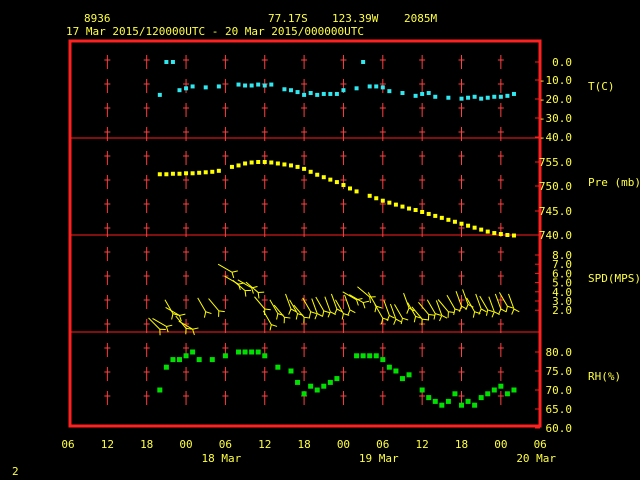 The height and width of the screenshot is (480, 640). Describe the element at coordinates (562, 264) in the screenshot. I see `y-tick-label: 7.0` at that location.